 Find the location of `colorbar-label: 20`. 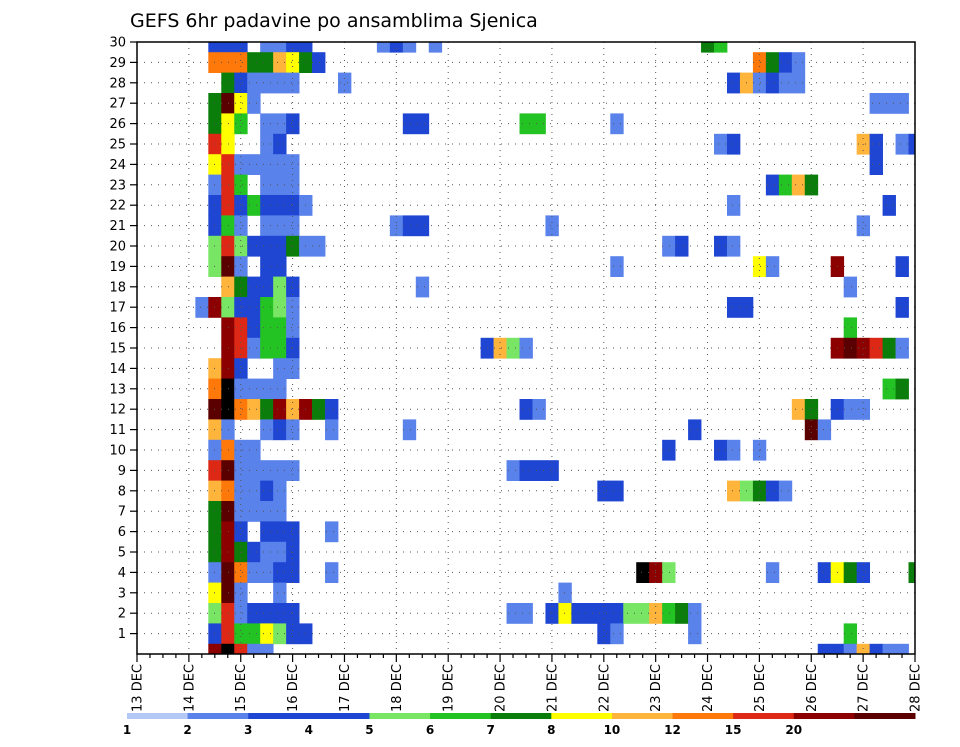

colorbar-label: 20 is located at coordinates (793, 730).